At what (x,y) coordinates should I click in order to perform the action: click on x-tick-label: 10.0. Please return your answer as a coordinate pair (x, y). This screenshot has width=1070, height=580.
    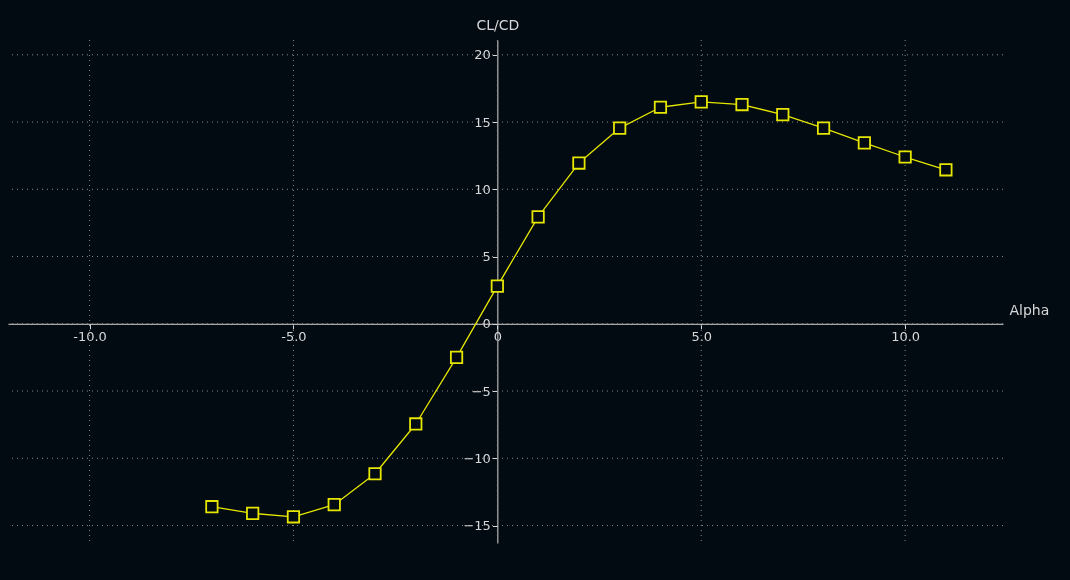
    Looking at the image, I should click on (906, 337).